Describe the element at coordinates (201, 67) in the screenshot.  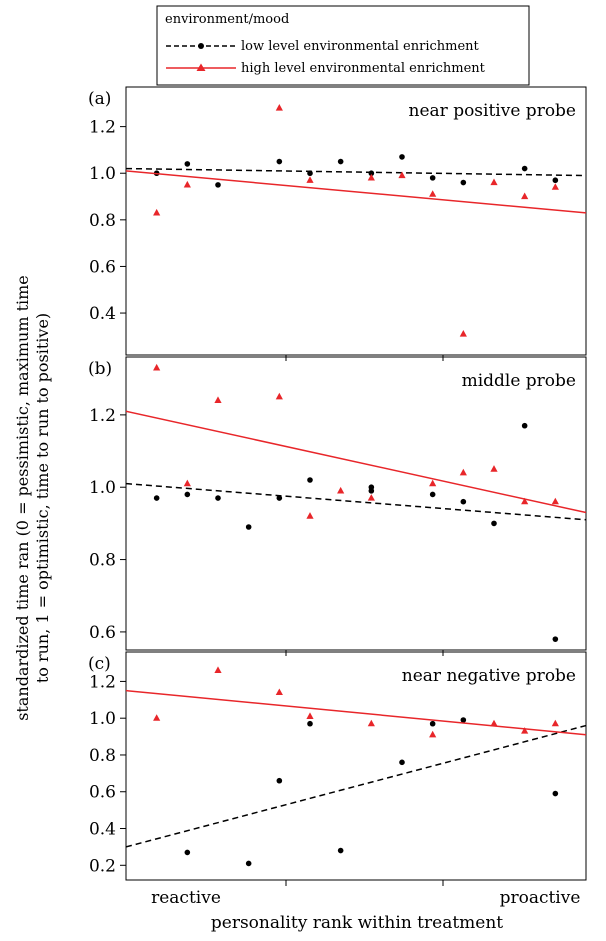
I see `legend-high-marker` at that location.